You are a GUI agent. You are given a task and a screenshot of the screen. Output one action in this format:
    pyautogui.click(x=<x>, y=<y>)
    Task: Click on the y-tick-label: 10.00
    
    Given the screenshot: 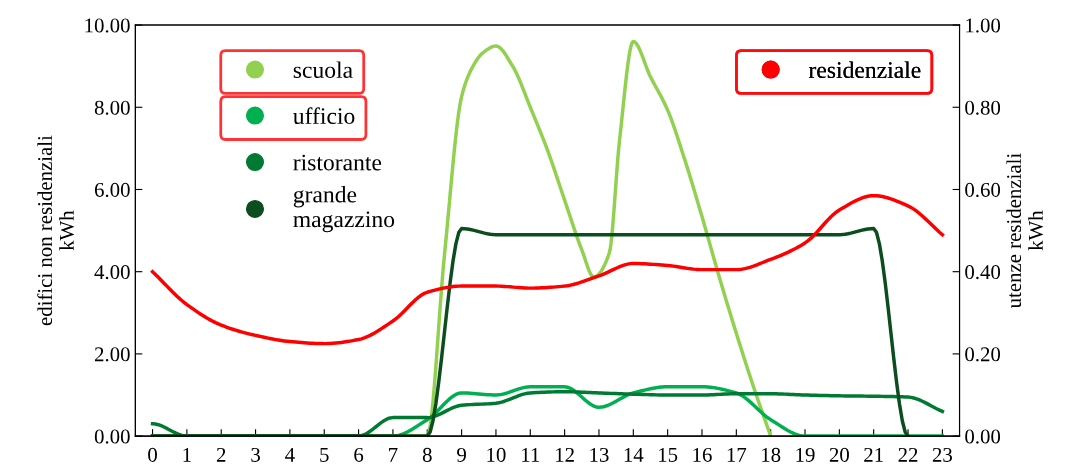 What is the action you would take?
    pyautogui.click(x=107, y=25)
    